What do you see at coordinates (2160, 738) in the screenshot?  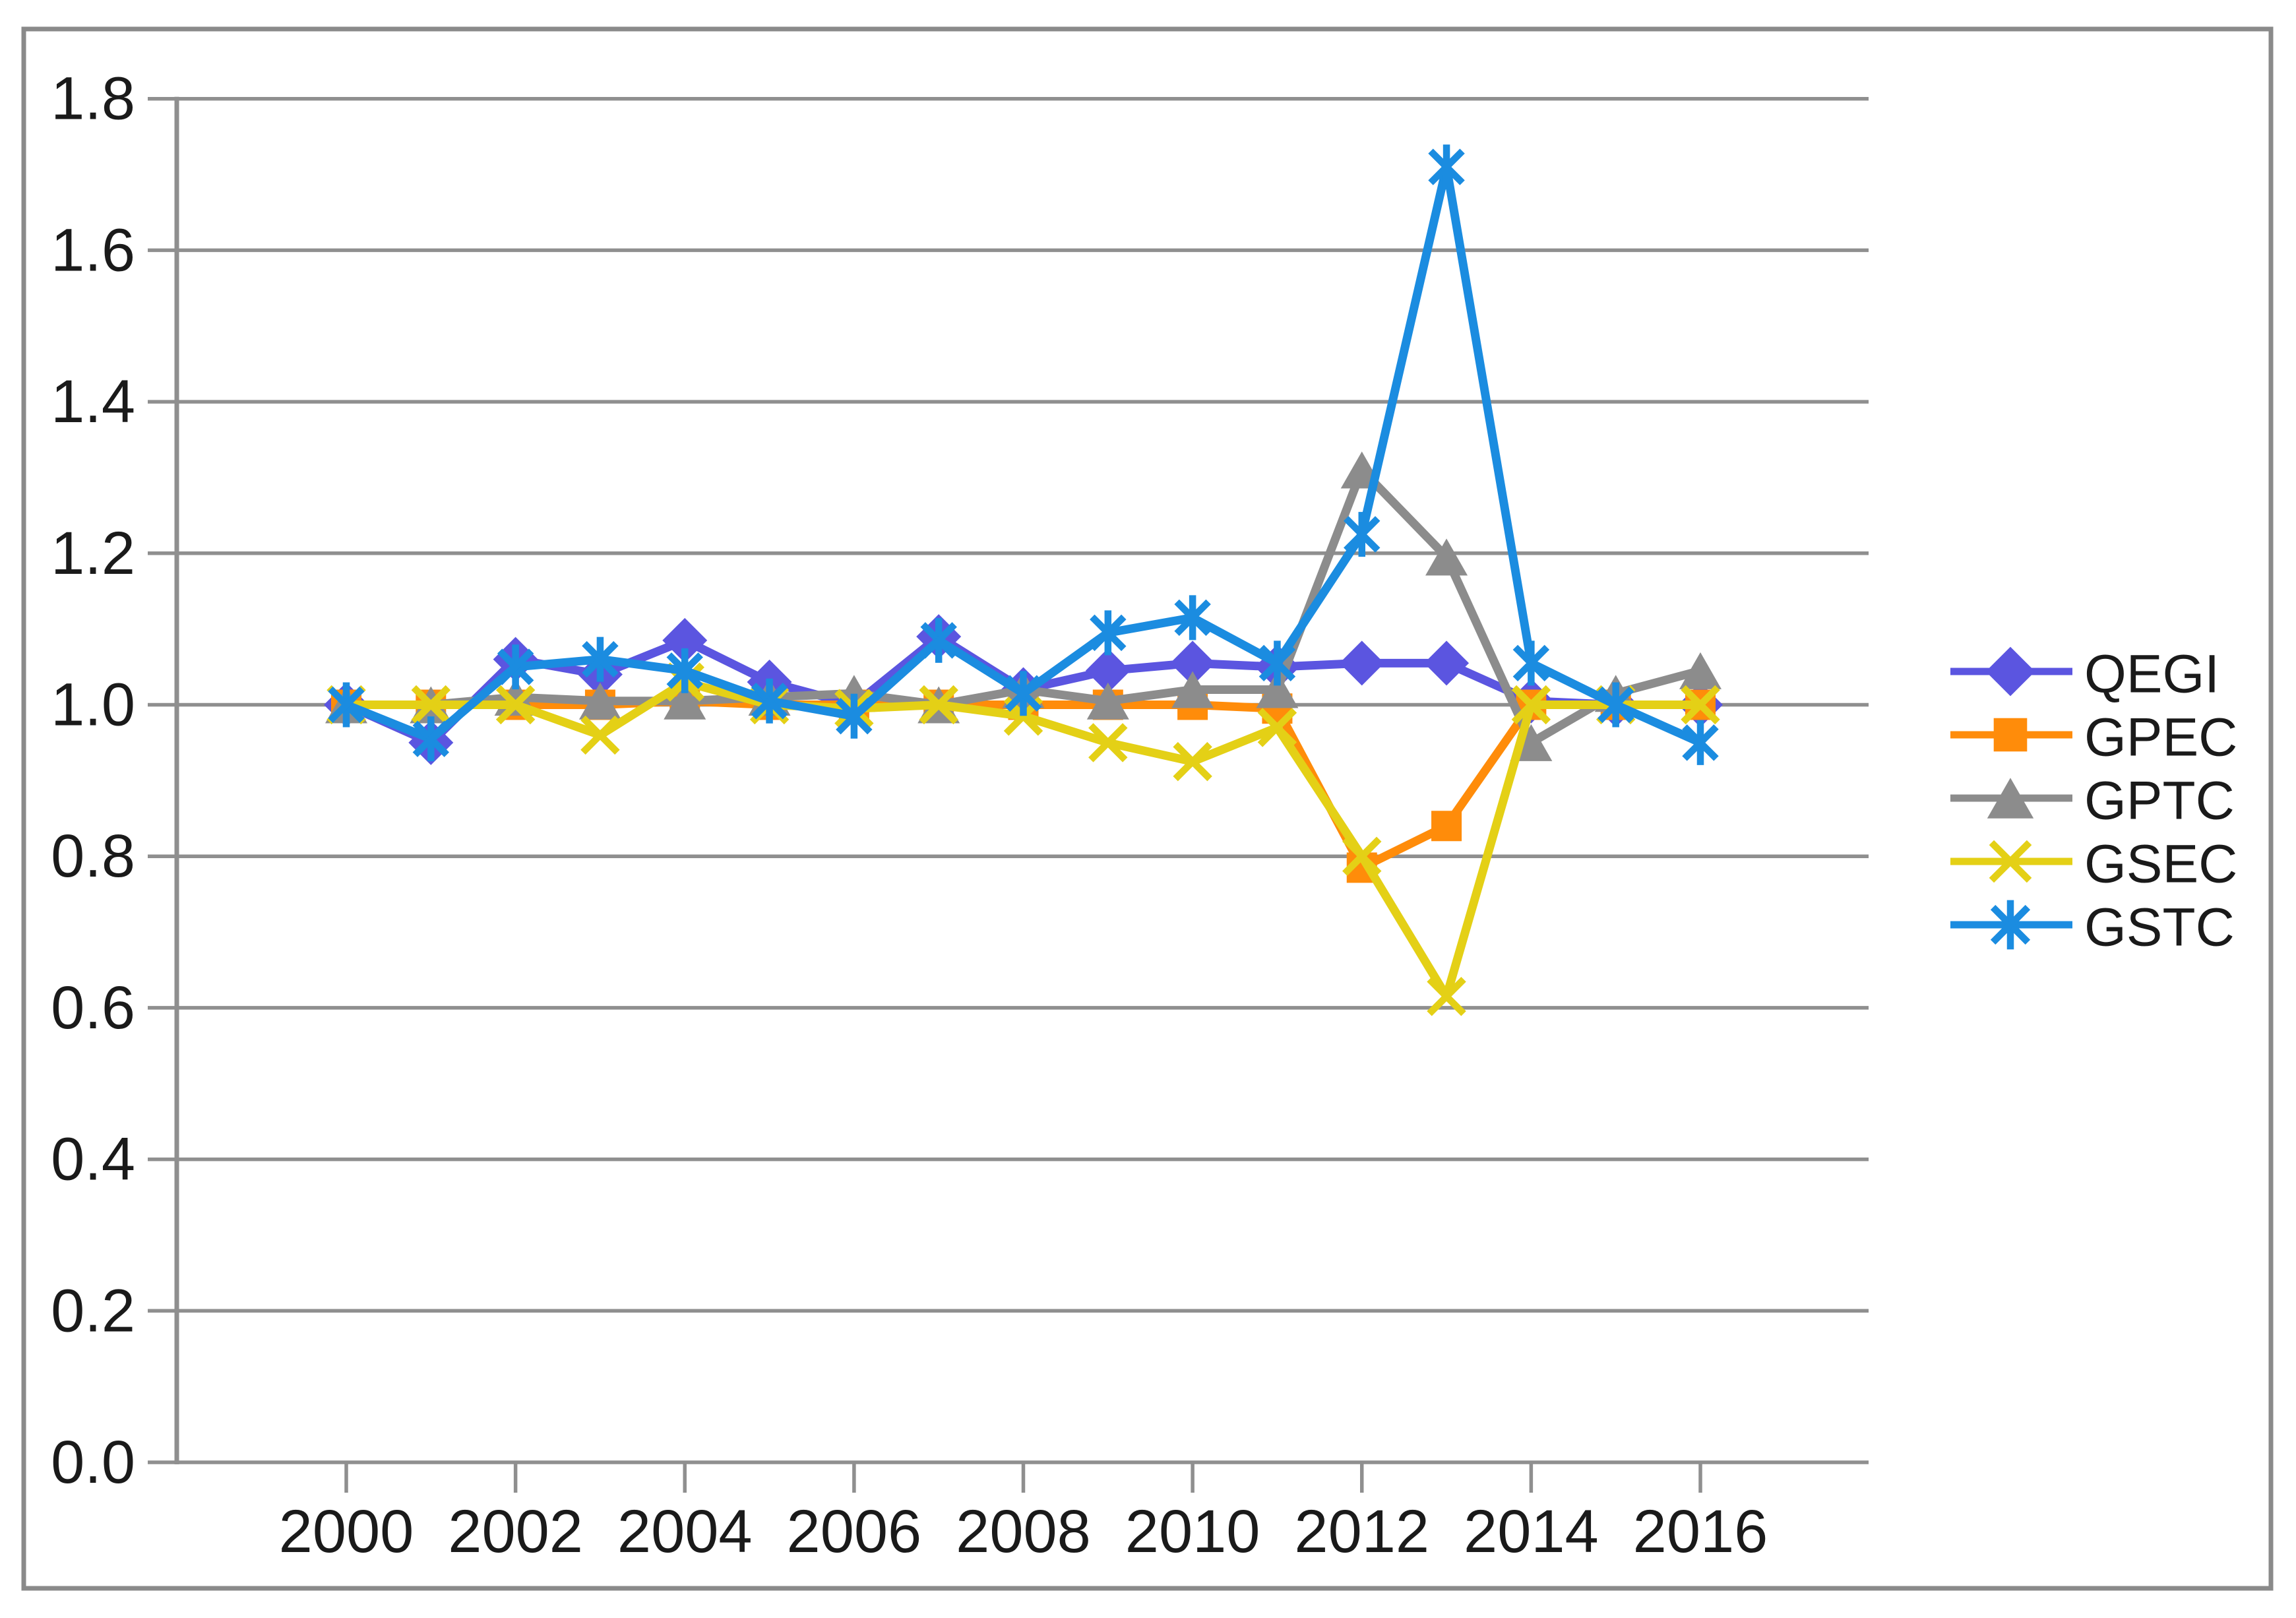 I see `legend-label: GPEC` at bounding box center [2160, 738].